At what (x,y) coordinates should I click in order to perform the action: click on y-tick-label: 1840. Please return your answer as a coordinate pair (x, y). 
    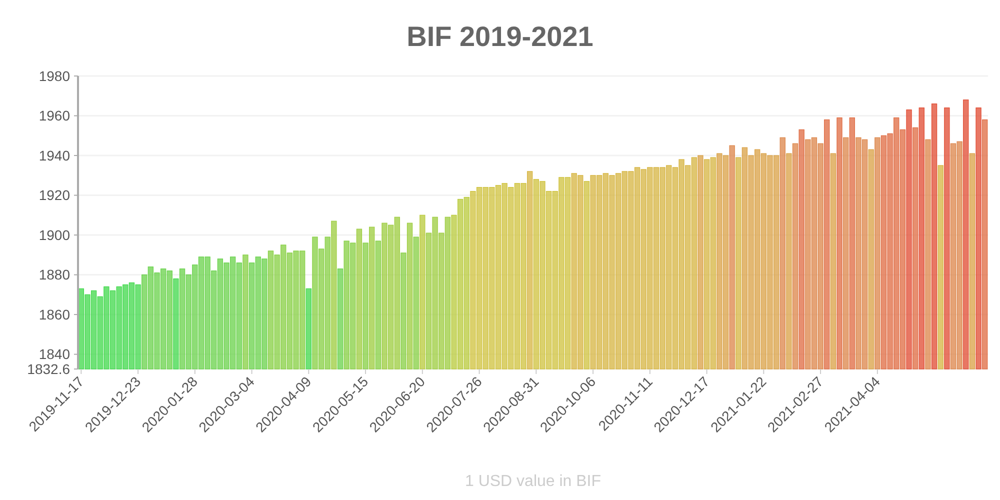
    Looking at the image, I should click on (54, 354).